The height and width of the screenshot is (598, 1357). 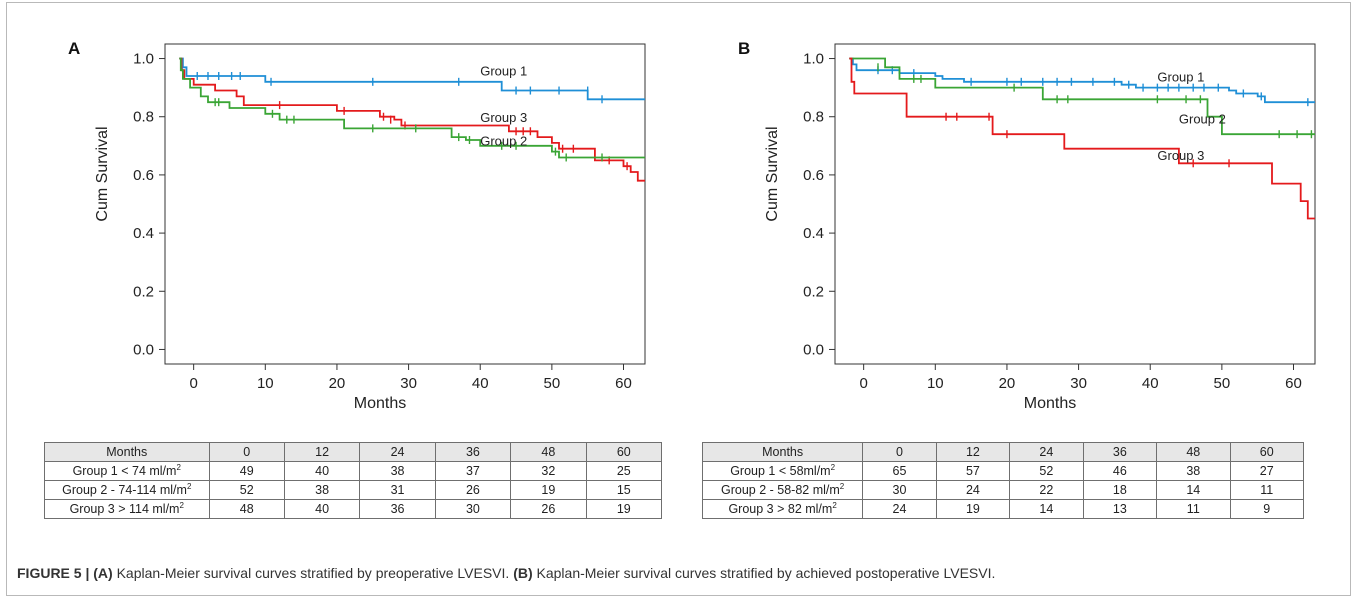 What do you see at coordinates (1202, 119) in the screenshot?
I see `chart-b-series-label-group-2: Group 2` at bounding box center [1202, 119].